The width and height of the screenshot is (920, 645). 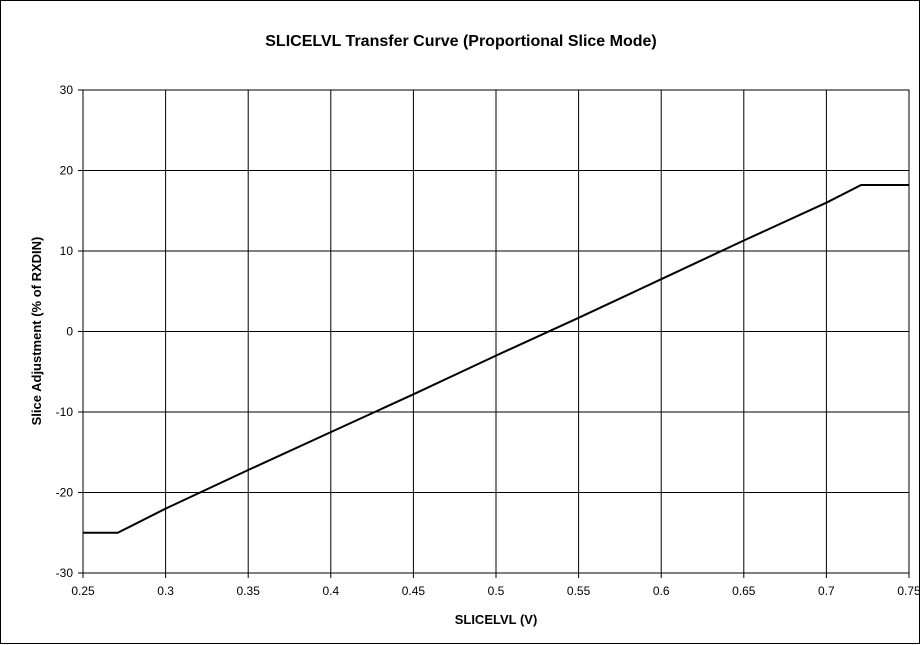 What do you see at coordinates (67, 251) in the screenshot?
I see `y-tick-label: 10` at bounding box center [67, 251].